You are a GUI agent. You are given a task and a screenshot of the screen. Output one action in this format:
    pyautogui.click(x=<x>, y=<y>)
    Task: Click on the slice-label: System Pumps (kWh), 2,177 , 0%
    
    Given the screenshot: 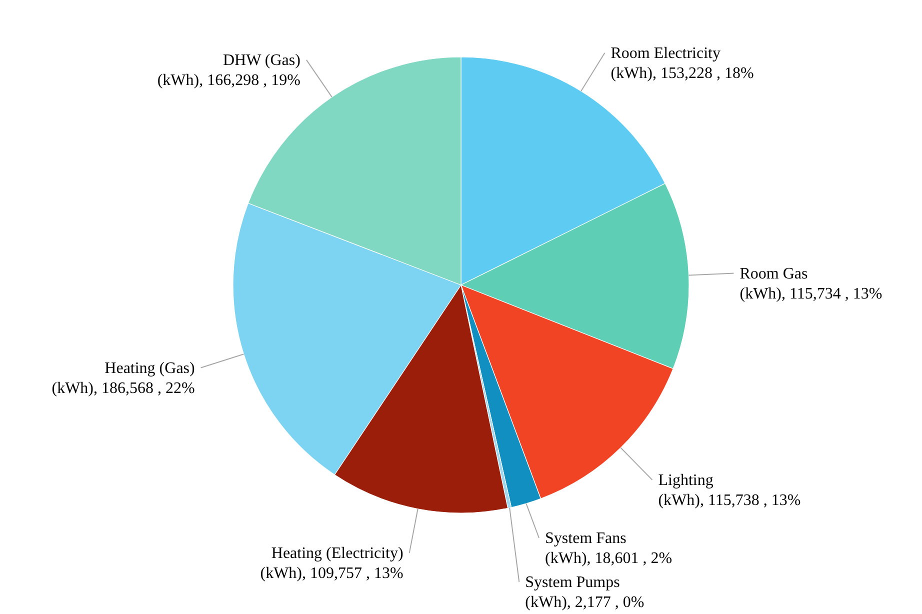 What is the action you would take?
    pyautogui.click(x=584, y=592)
    